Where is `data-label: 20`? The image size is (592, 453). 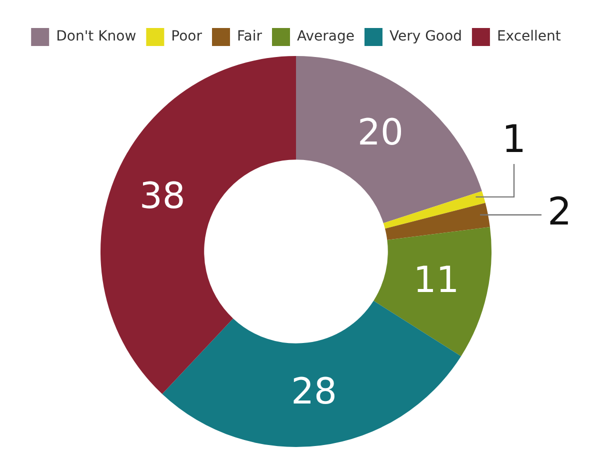 data-label: 20 is located at coordinates (381, 133).